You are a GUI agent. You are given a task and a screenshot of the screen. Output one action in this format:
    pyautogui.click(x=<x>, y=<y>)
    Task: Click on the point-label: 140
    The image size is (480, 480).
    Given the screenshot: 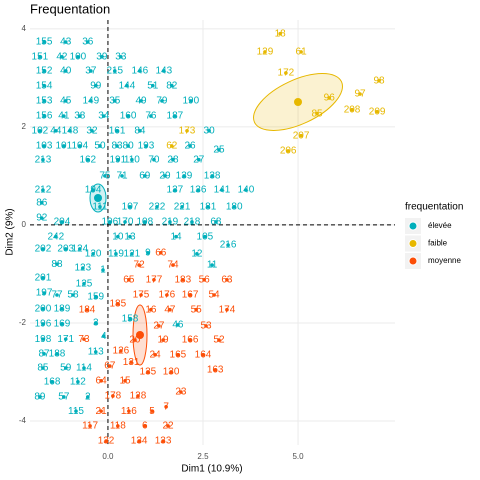 What is the action you would take?
    pyautogui.click(x=246, y=190)
    